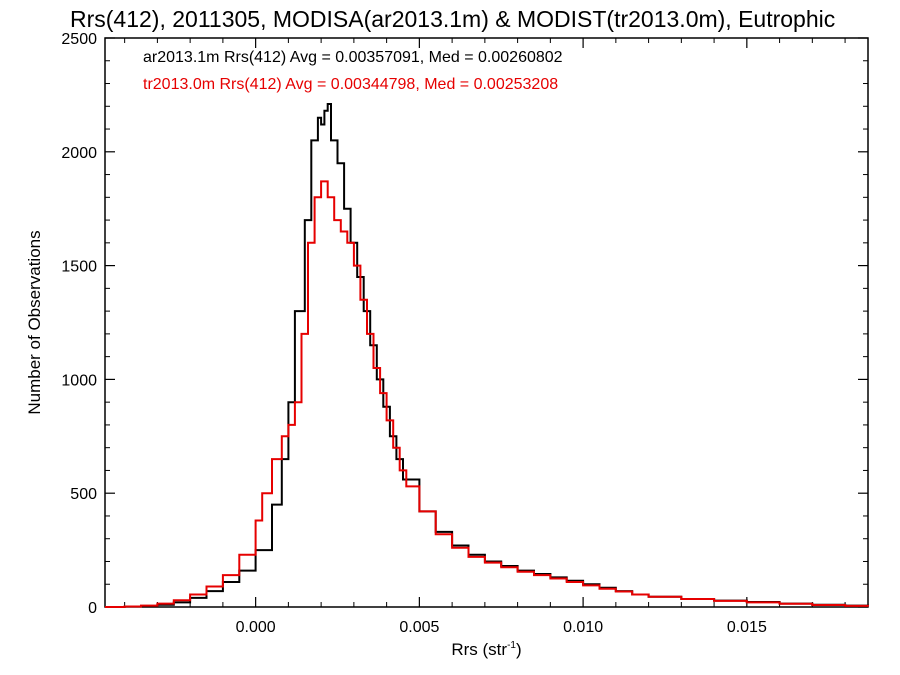  I want to click on x-axis-label-superscript: -1, so click(511, 645).